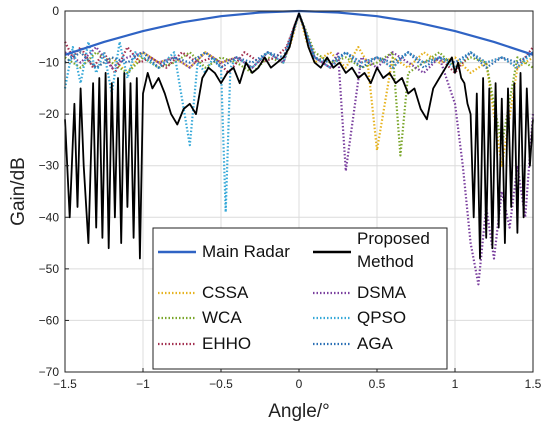 This screenshot has width=550, height=432. Describe the element at coordinates (143, 384) in the screenshot. I see `x-tick-label: −1` at that location.